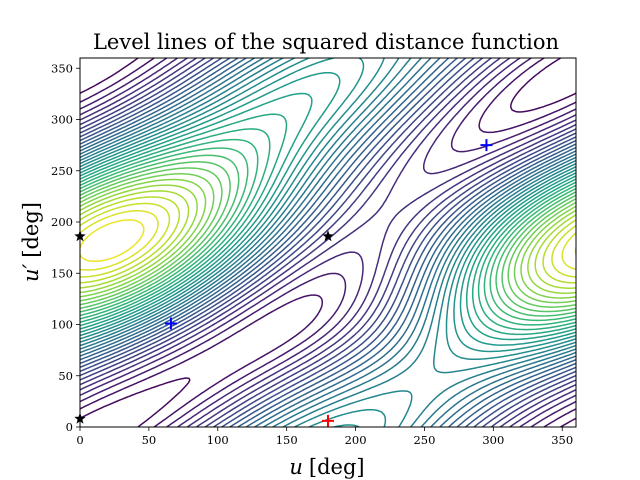 The image size is (640, 480). Describe the element at coordinates (356, 440) in the screenshot. I see `x-tick-label: 200` at that location.